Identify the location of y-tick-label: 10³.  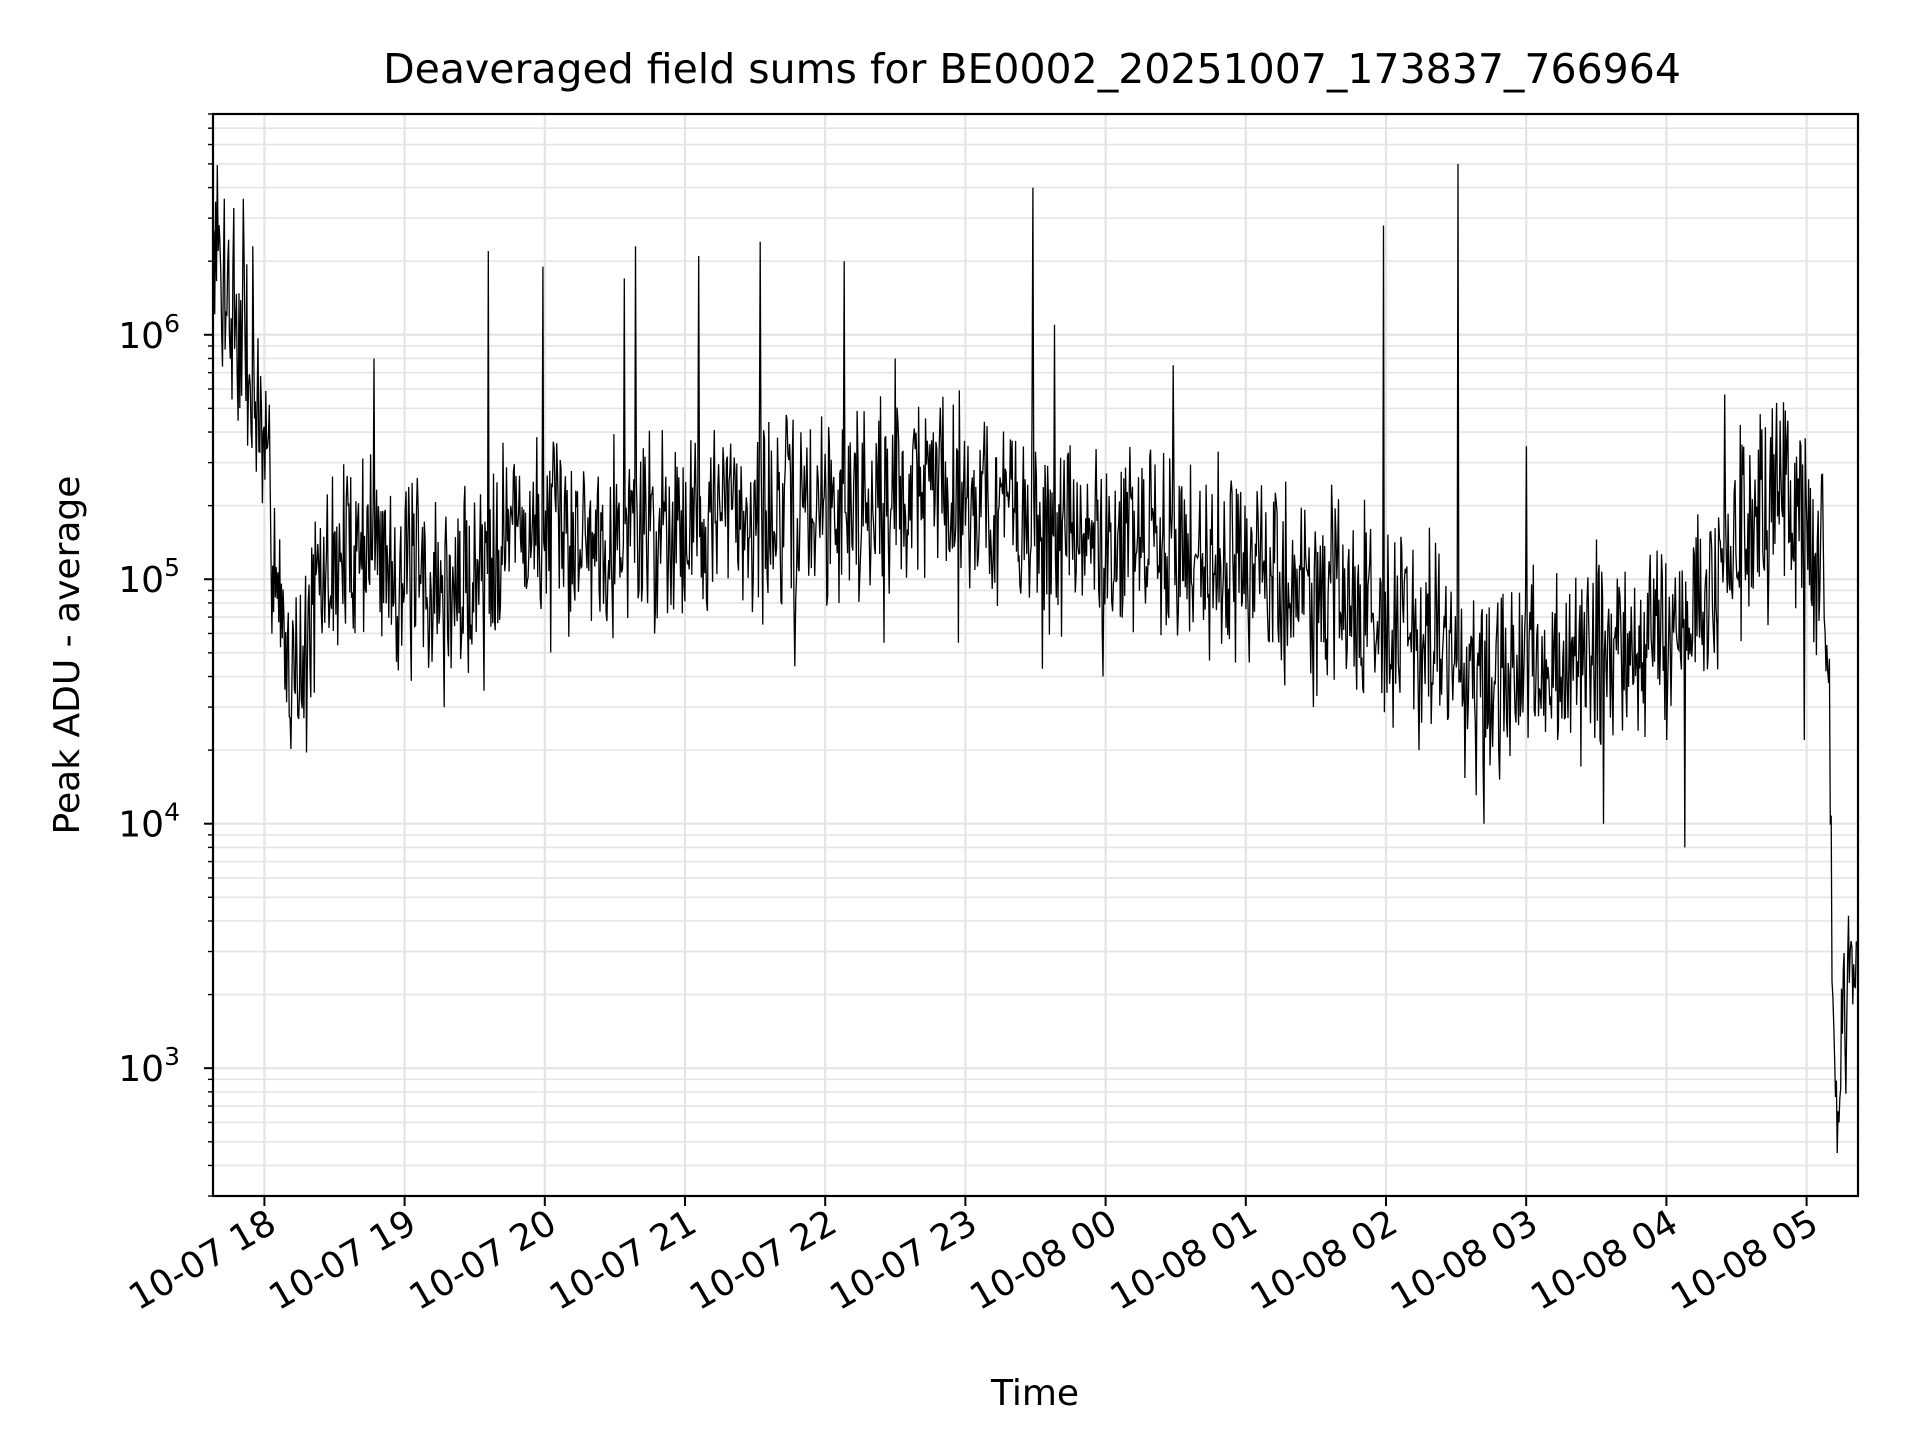
(149, 1066).